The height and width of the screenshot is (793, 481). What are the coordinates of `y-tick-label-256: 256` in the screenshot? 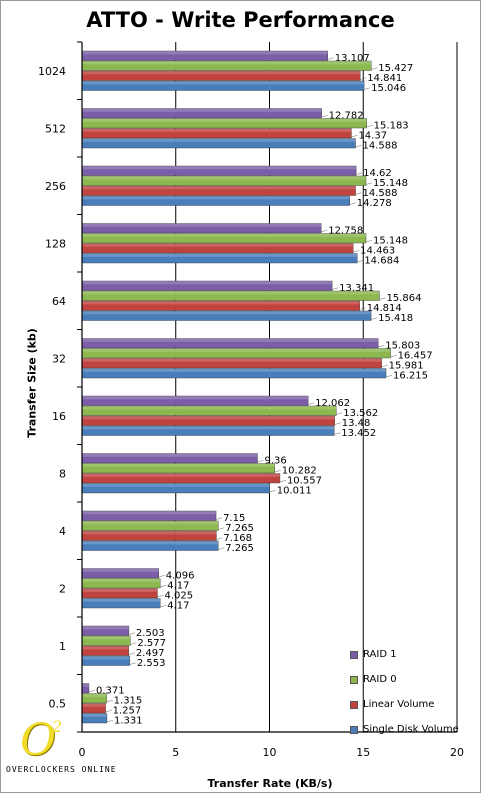 It's located at (55, 186).